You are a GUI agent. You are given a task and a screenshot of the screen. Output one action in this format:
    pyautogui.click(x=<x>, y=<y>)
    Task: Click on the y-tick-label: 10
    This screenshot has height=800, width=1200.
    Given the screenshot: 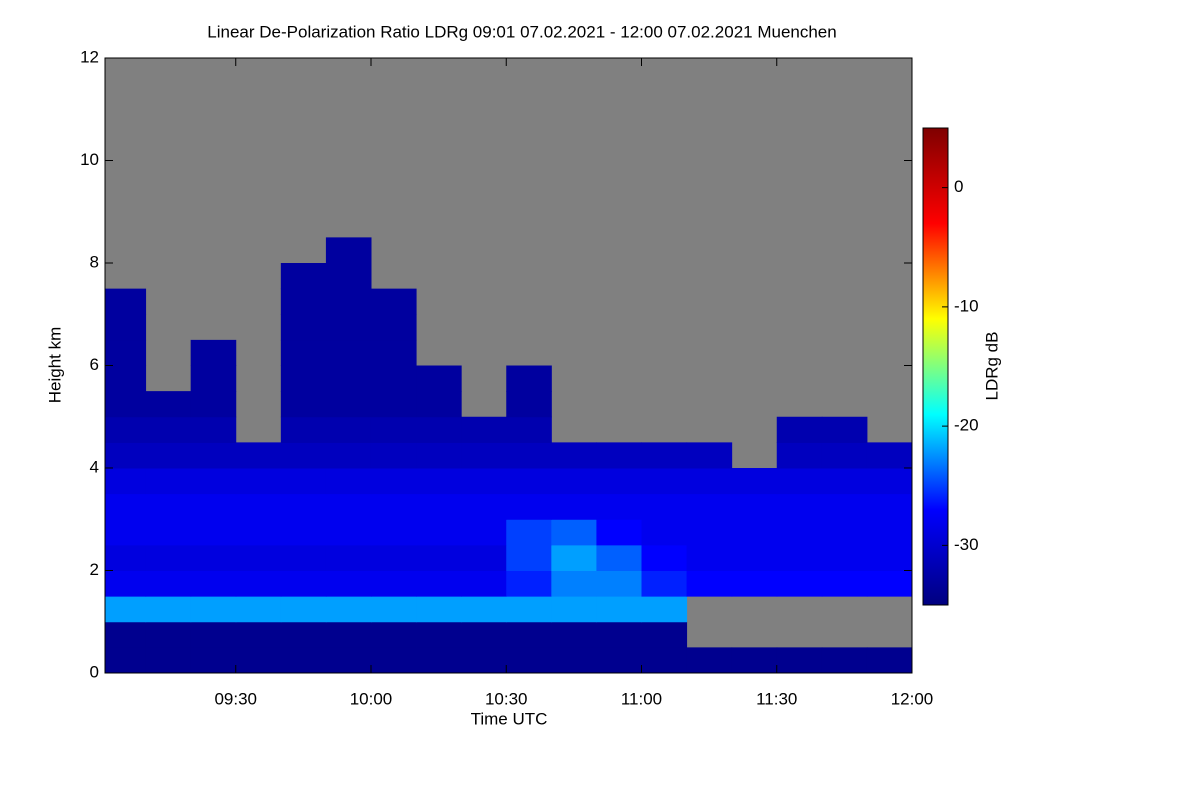 What is the action you would take?
    pyautogui.click(x=89, y=159)
    